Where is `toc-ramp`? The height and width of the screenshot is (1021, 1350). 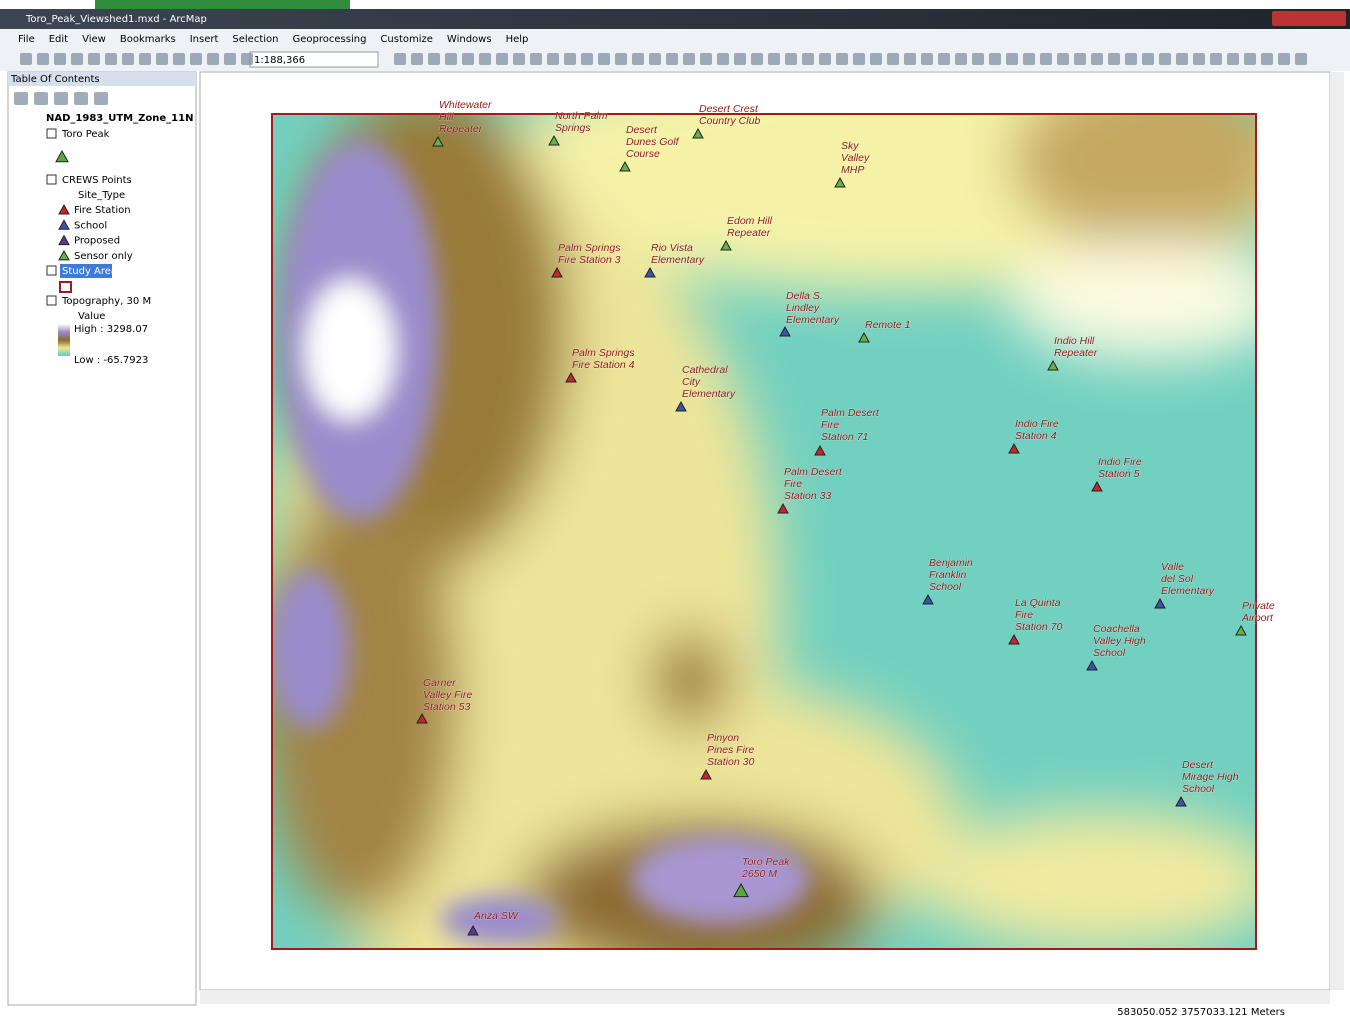 toc-ramp is located at coordinates (64, 340).